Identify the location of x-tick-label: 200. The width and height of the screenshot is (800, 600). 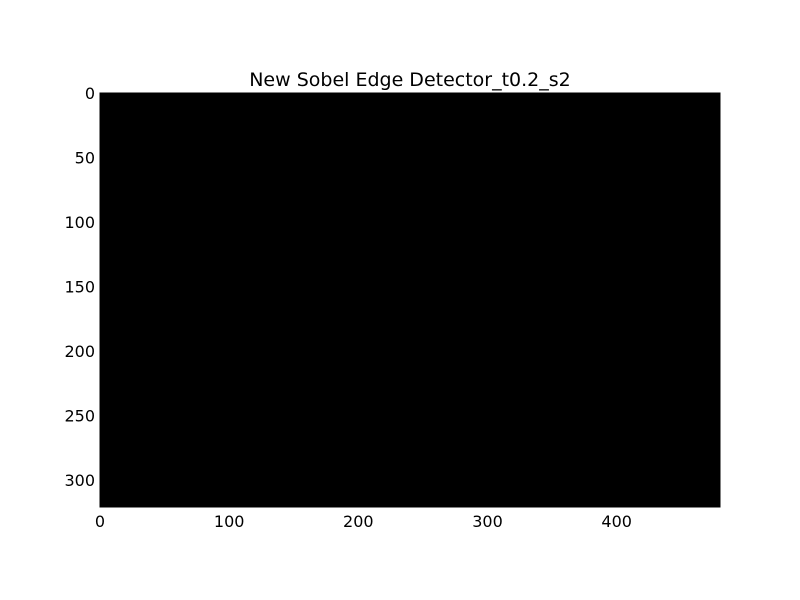
(358, 521).